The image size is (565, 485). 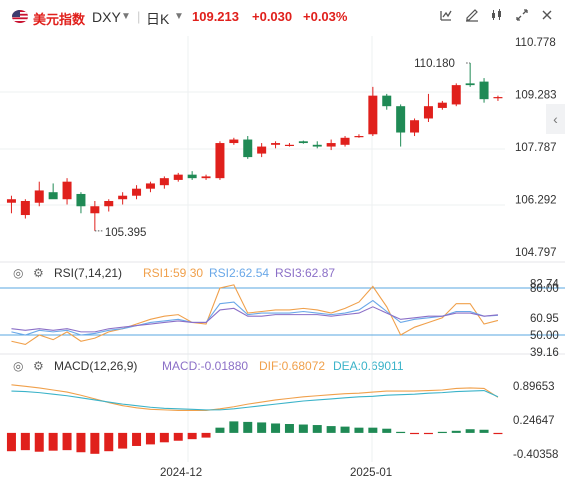 I want to click on price-change-pct: +0.03%, so click(x=325, y=16).